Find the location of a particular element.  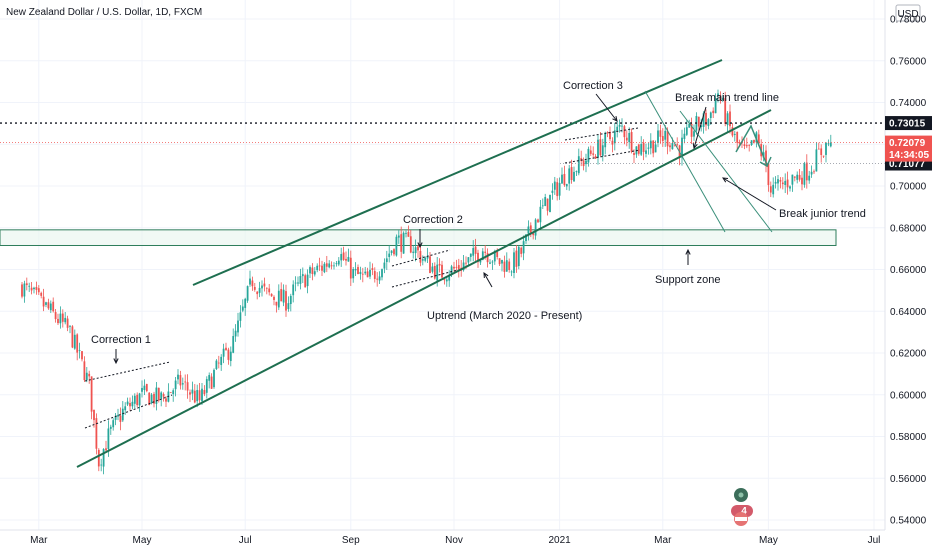

correction1-label: Correction 1 is located at coordinates (121, 340).